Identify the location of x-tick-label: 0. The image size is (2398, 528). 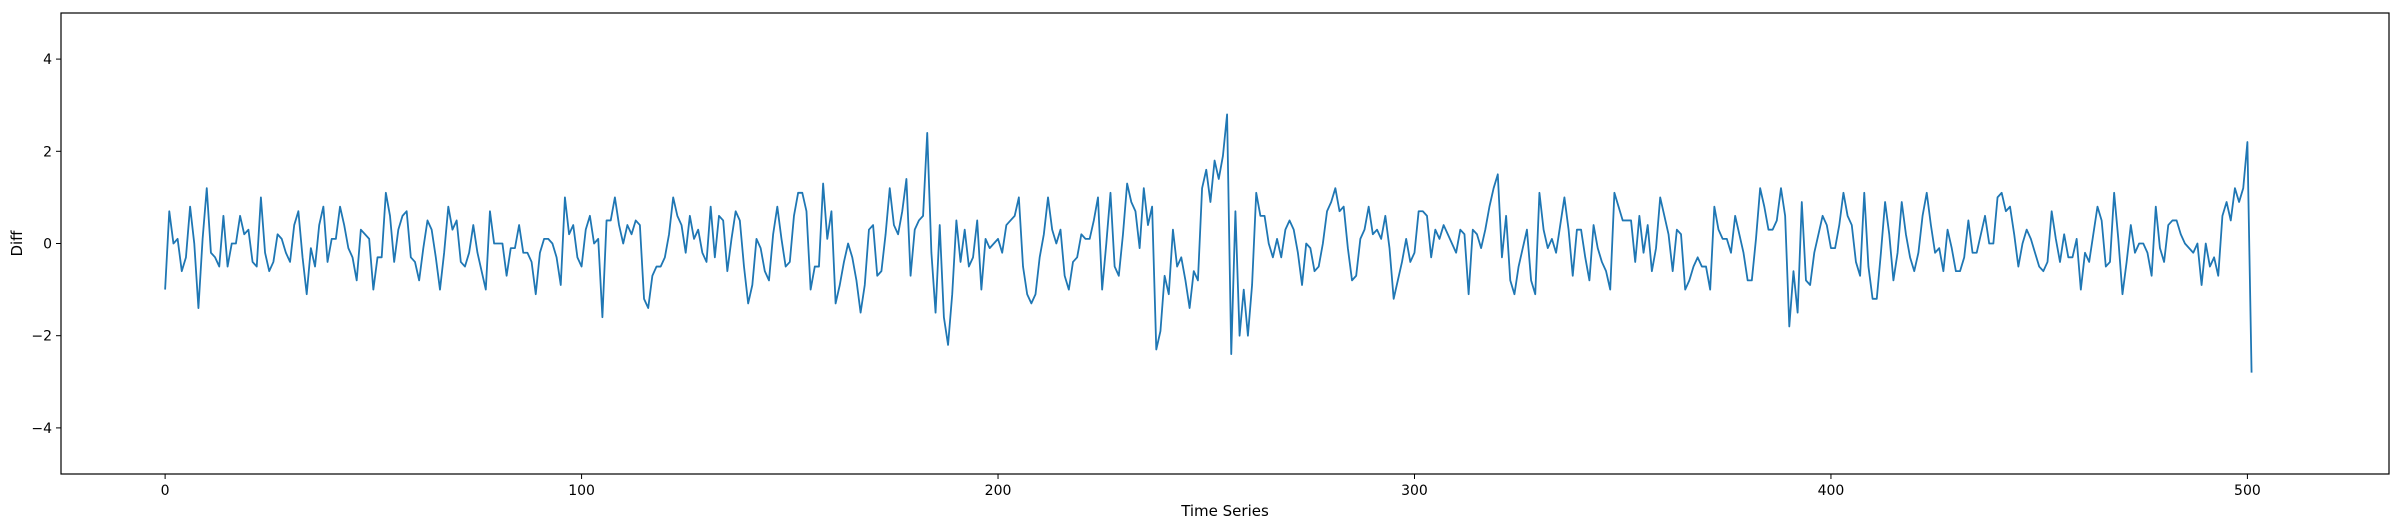
(165, 491).